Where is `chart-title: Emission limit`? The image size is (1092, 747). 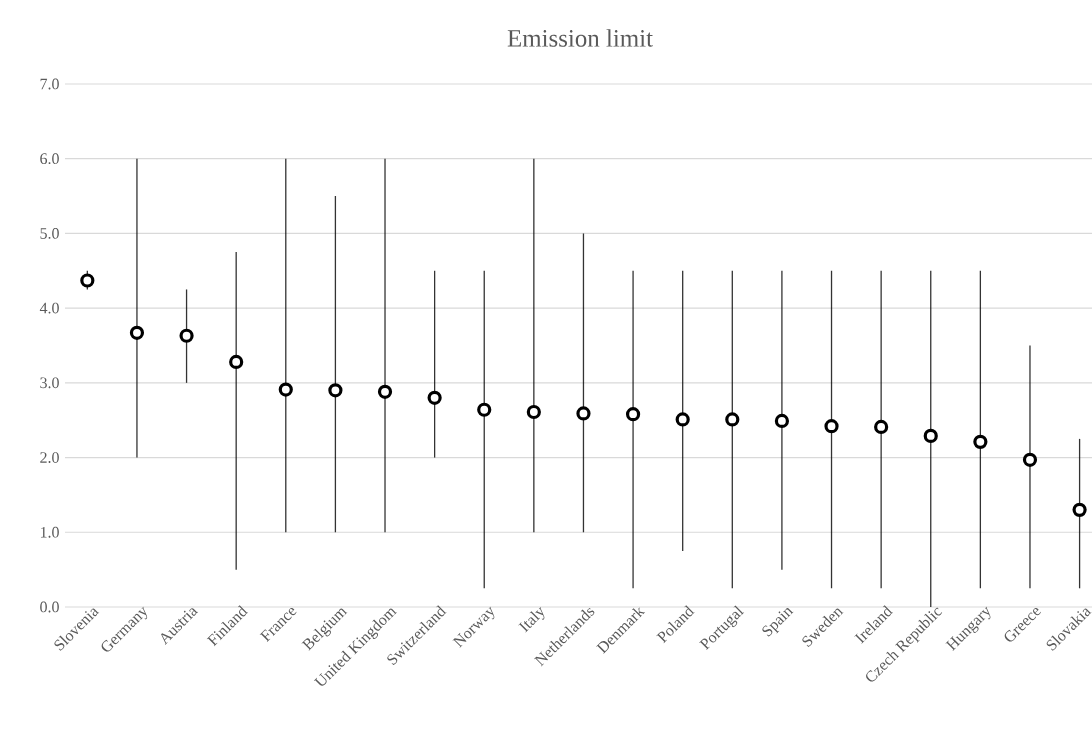 chart-title: Emission limit is located at coordinates (580, 38).